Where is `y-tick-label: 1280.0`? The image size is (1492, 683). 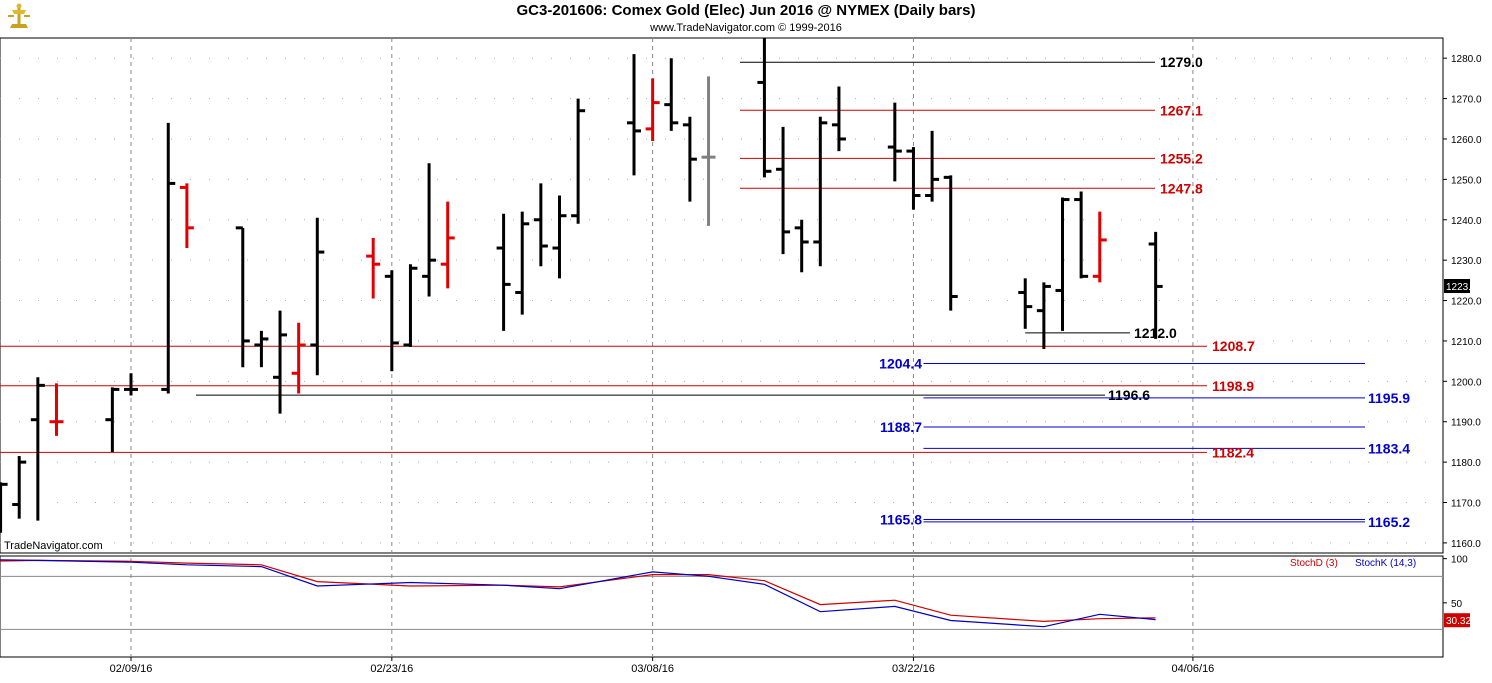
y-tick-label: 1280.0 is located at coordinates (1466, 59).